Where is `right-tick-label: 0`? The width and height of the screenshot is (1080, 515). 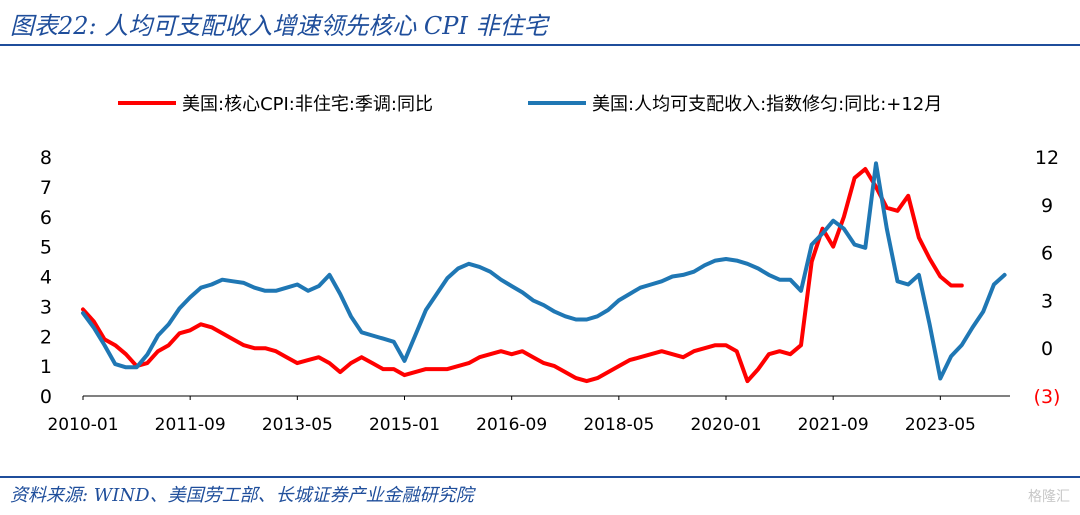 right-tick-label: 0 is located at coordinates (1047, 349).